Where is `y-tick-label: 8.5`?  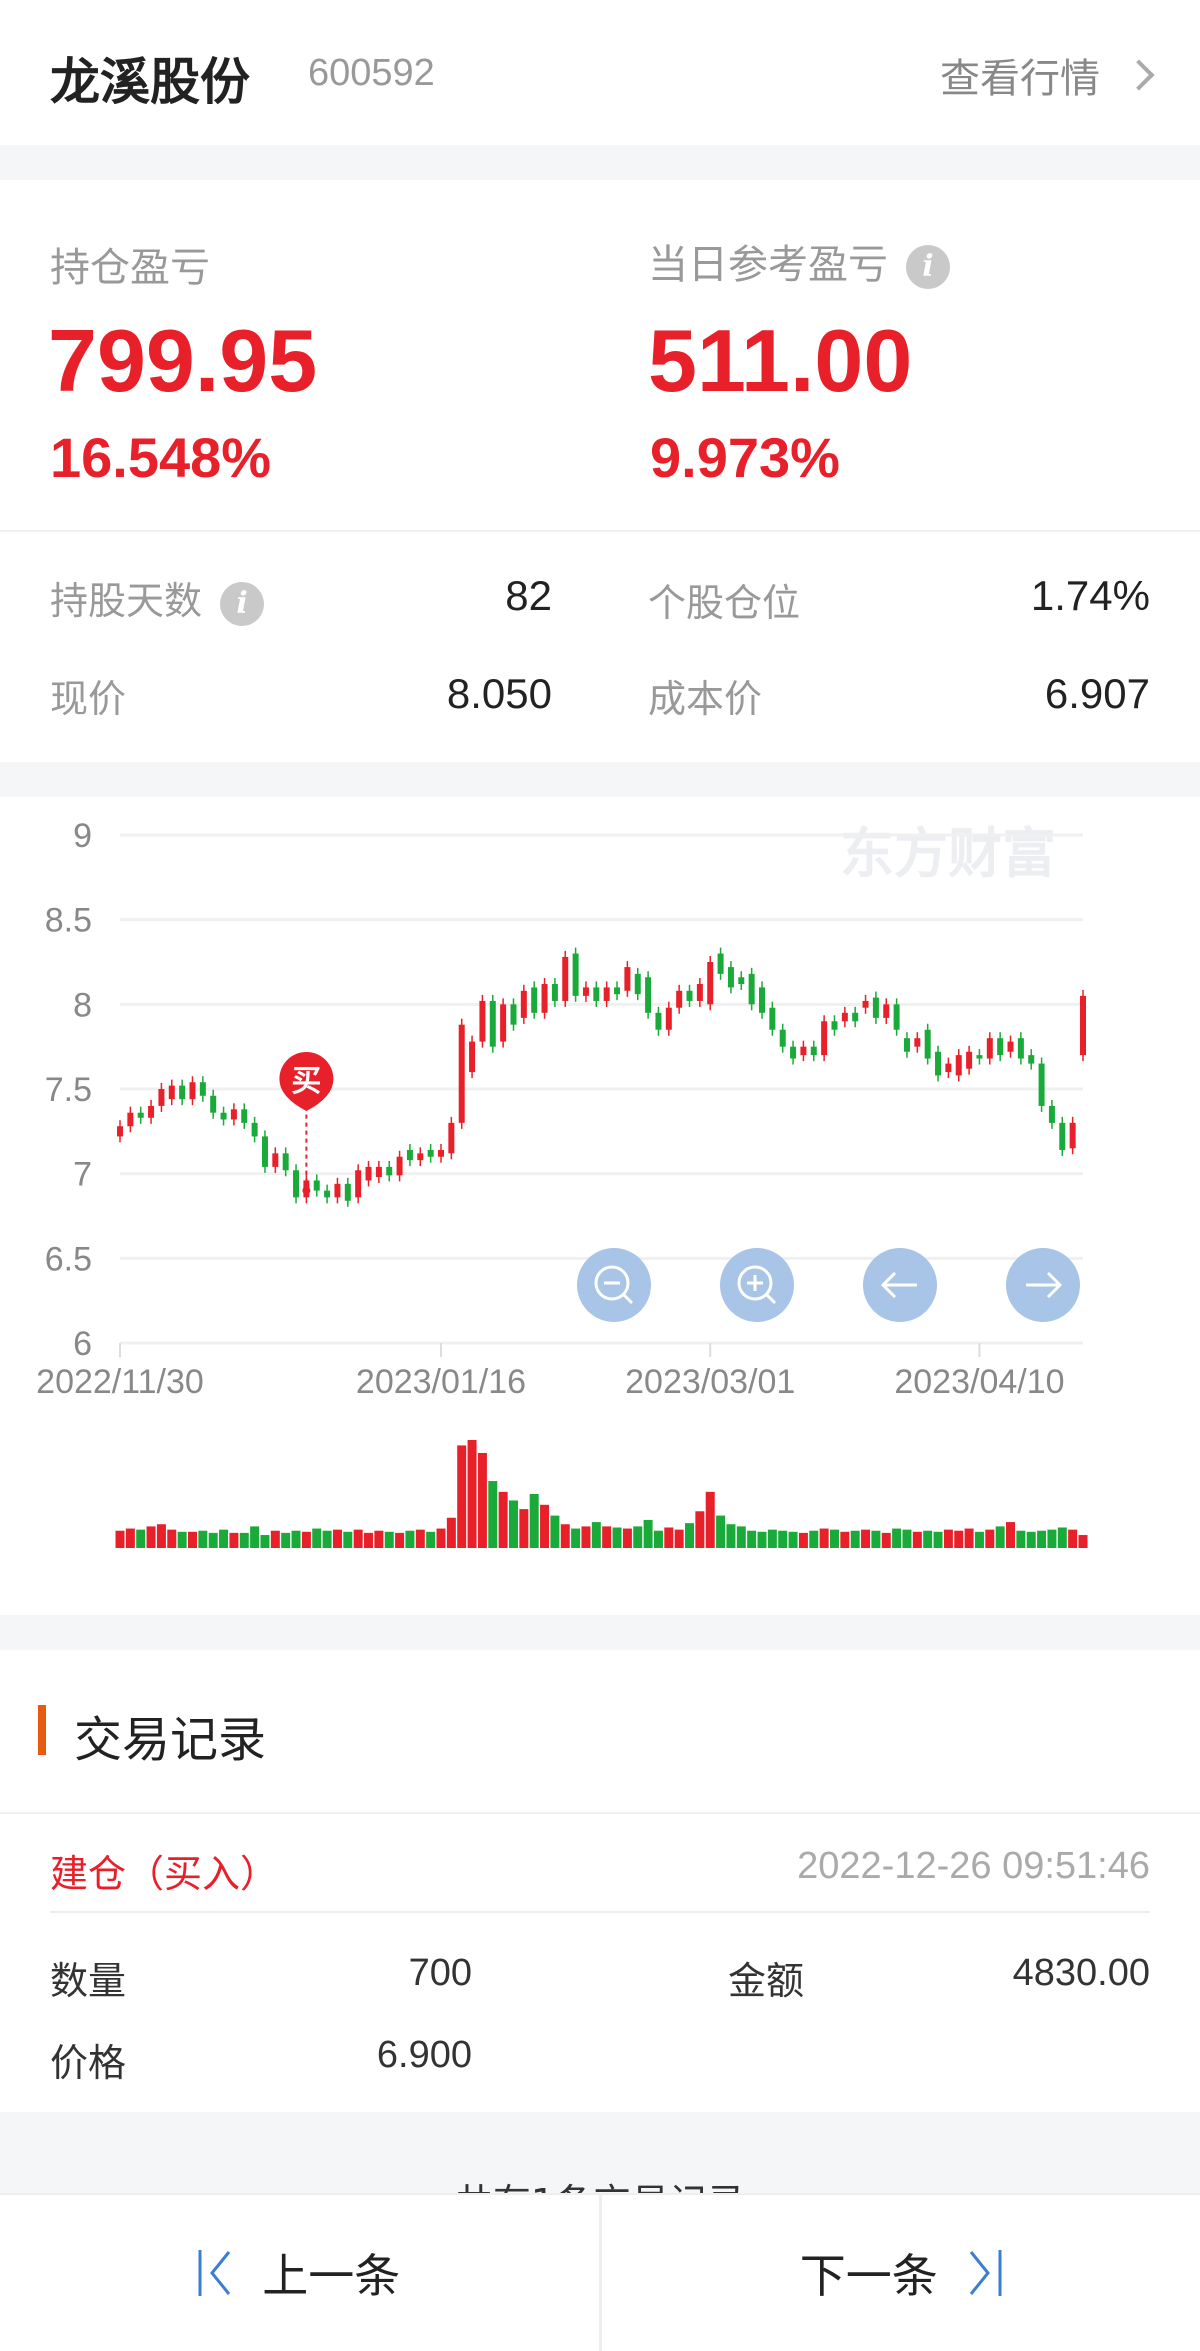 y-tick-label: 8.5 is located at coordinates (68, 921).